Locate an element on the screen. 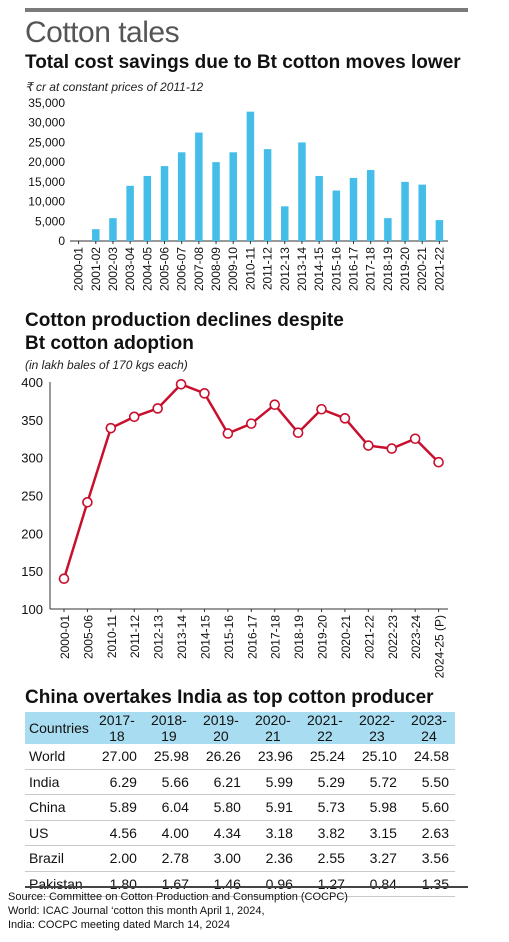 This screenshot has height=942, width=509. x-tick-label: 2023-24 is located at coordinates (416, 637).